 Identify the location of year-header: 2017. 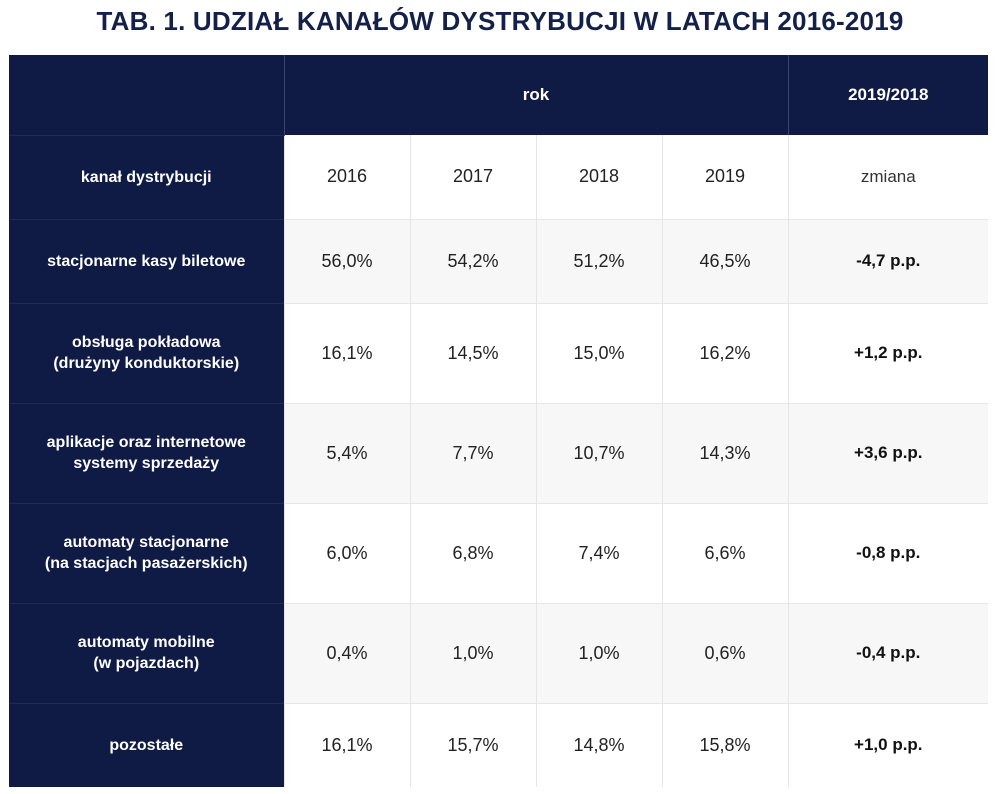
(472, 177).